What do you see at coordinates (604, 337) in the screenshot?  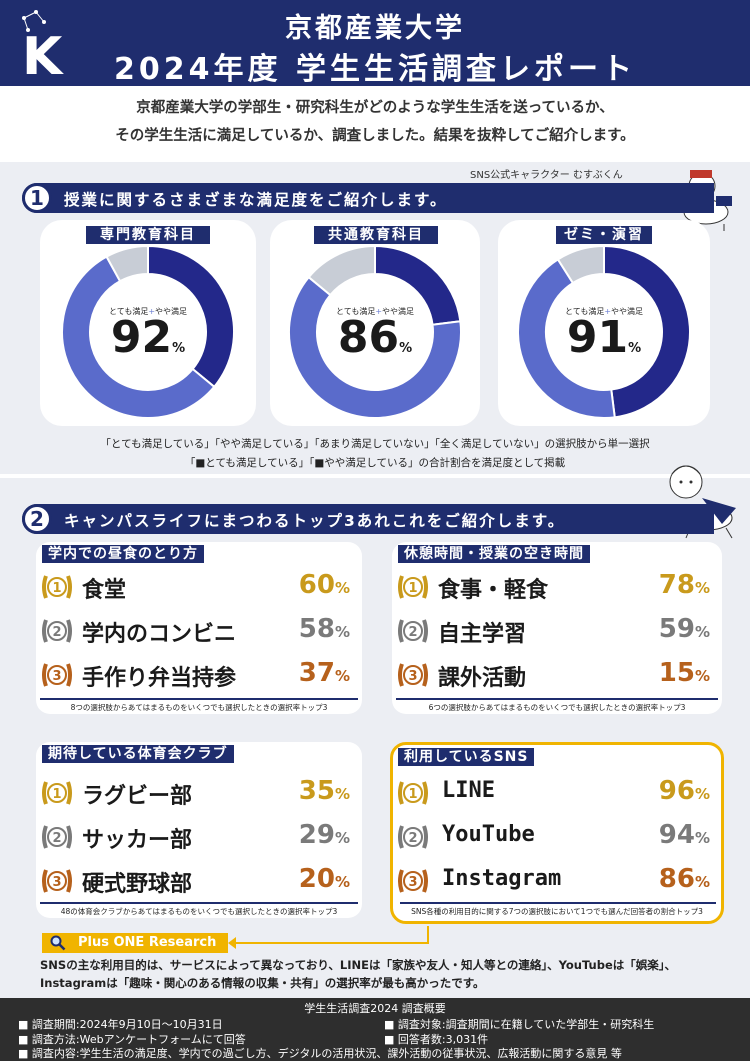 I see `donut-value-zemi: 91%` at bounding box center [604, 337].